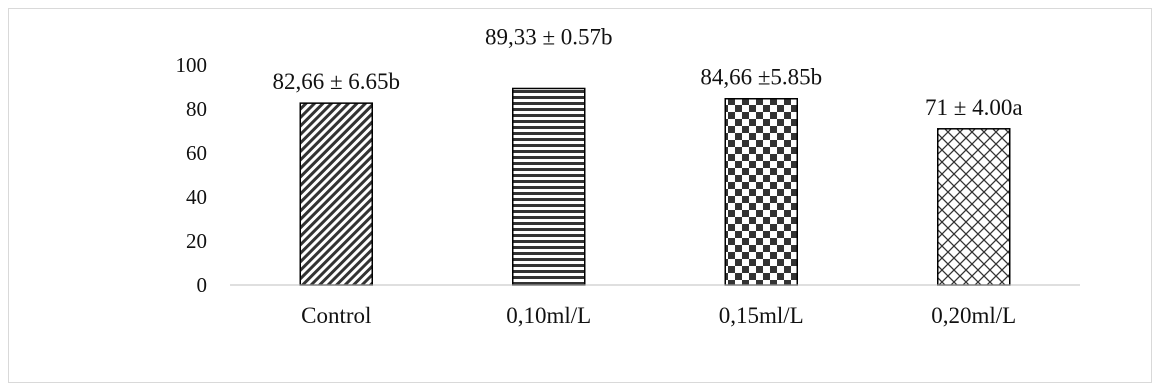 This screenshot has height=391, width=1162. Describe the element at coordinates (973, 315) in the screenshot. I see `category-label-3: 0,20ml/L` at that location.